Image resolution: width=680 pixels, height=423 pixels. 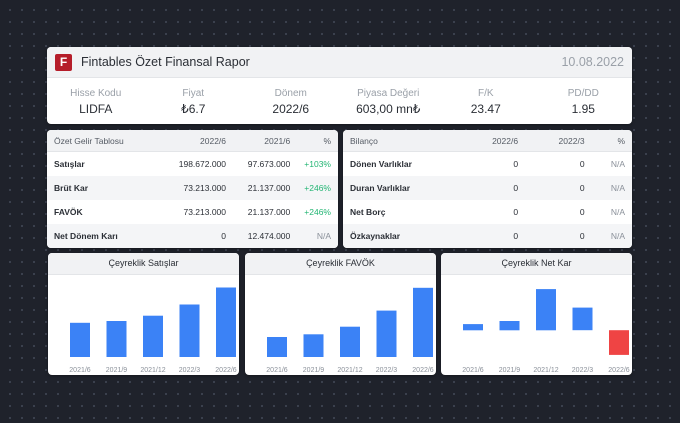 I want to click on table-row: FAVÖK 73.213.000 21.137.000 +246%, so click(x=192, y=212).